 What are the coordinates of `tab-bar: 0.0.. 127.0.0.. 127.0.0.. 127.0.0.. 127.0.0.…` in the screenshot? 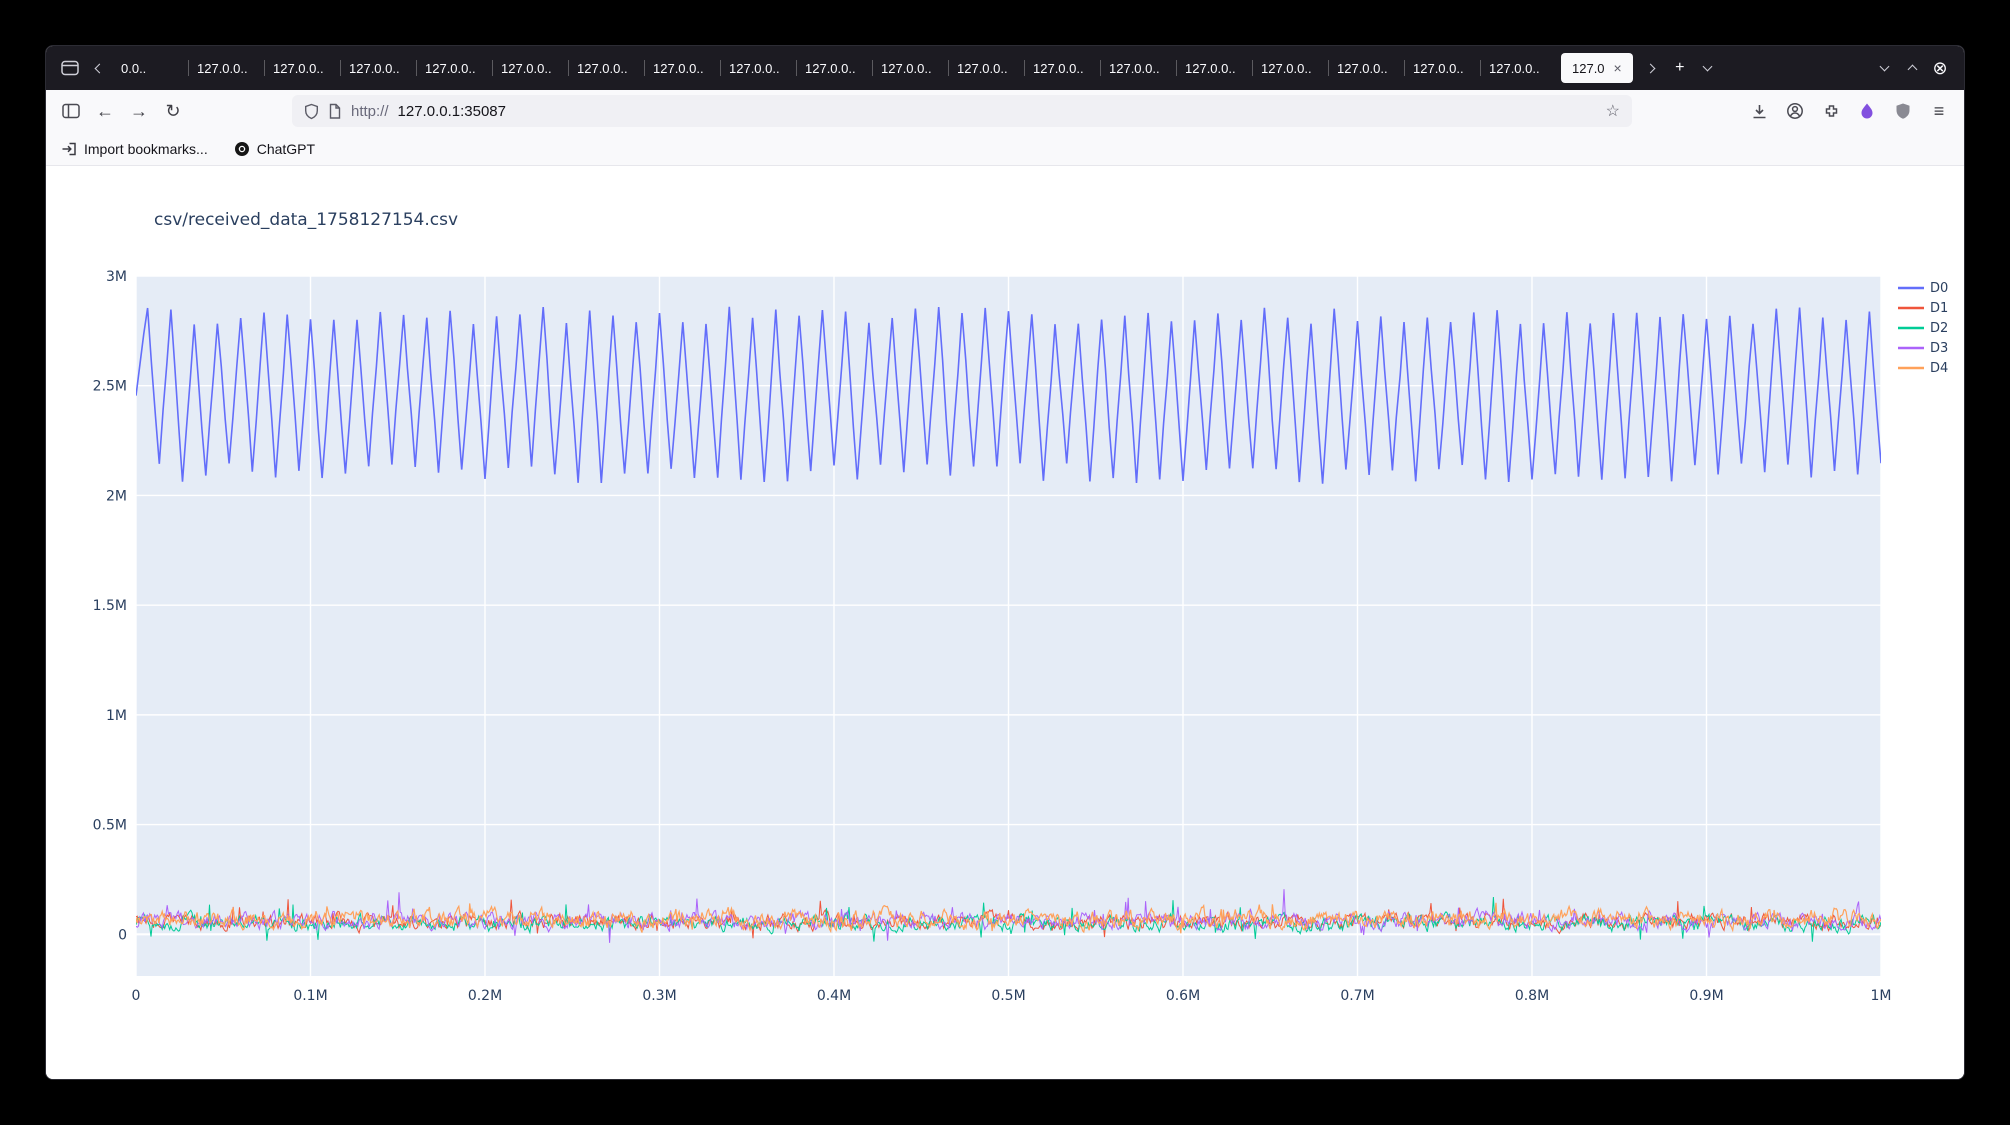 It's located at (1005, 68).